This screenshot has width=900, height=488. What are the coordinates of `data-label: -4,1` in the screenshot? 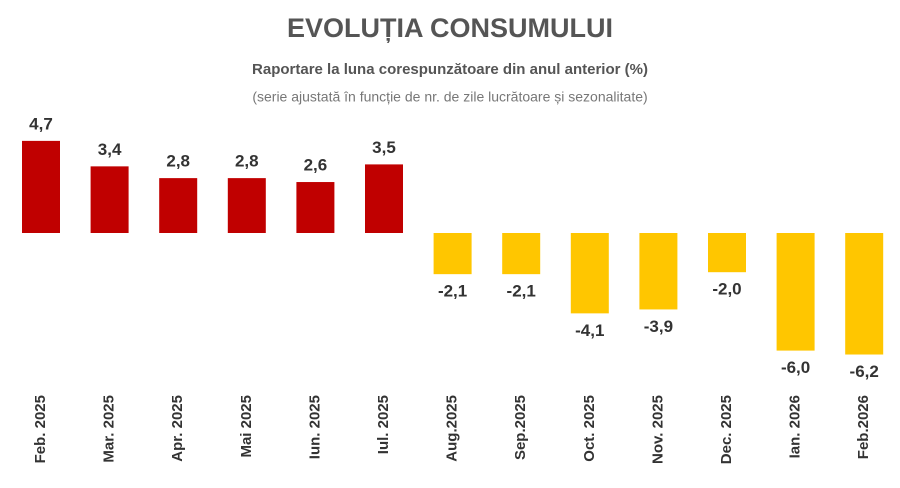 It's located at (589, 330).